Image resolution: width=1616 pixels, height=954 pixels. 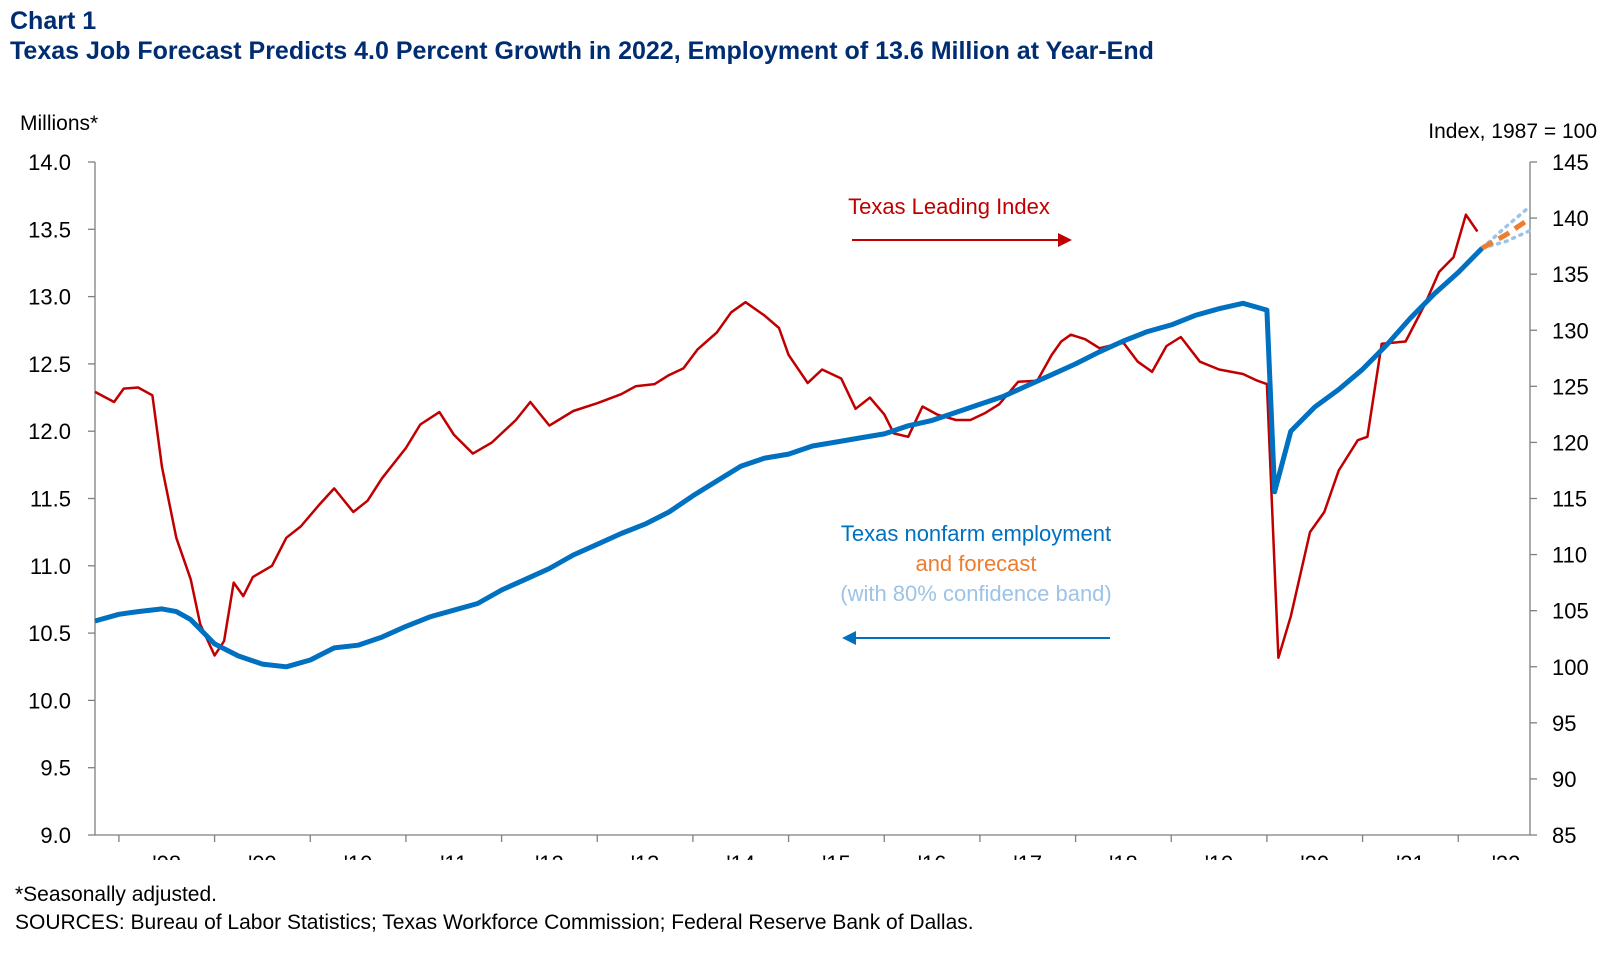 I want to click on x-tick-label: '18, so click(x=1123, y=855).